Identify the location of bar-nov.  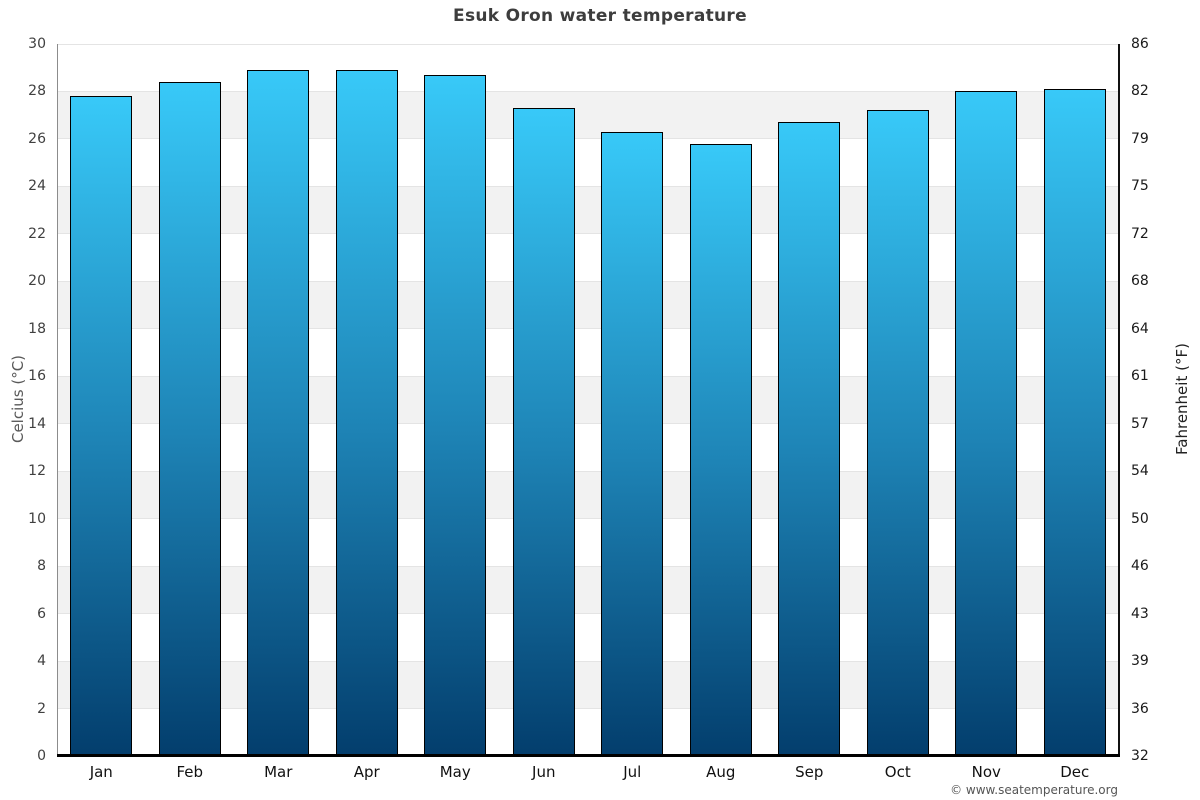
(986, 423).